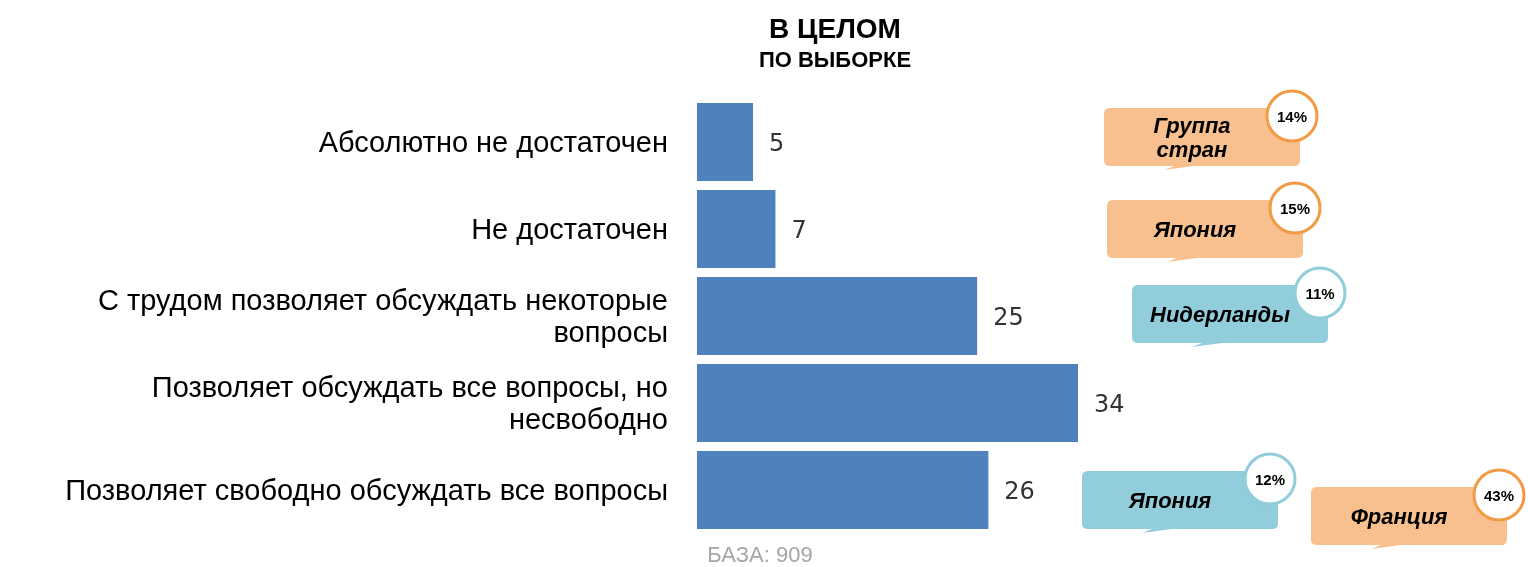 The height and width of the screenshot is (567, 1528). Describe the element at coordinates (1109, 404) in the screenshot. I see `data-label: 34` at that location.